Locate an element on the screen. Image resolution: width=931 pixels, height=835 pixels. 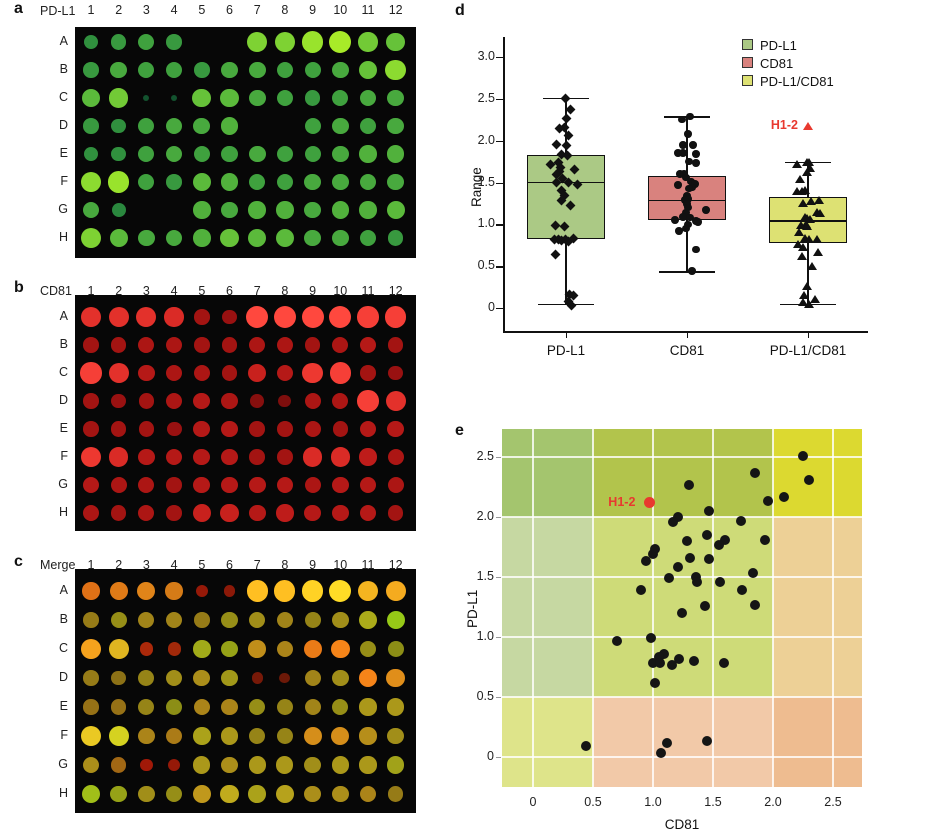
e-y-tick-label: 0 is located at coordinates (490, 756).